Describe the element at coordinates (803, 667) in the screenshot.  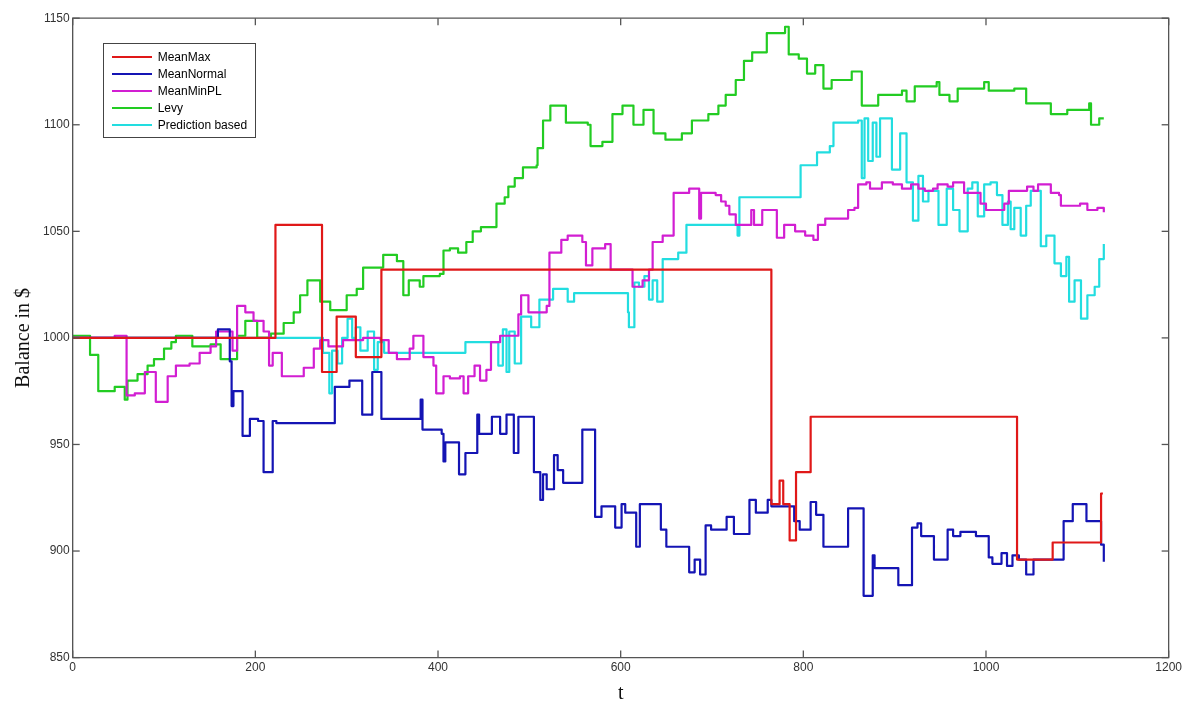
I see `x-tick-label: 800` at that location.